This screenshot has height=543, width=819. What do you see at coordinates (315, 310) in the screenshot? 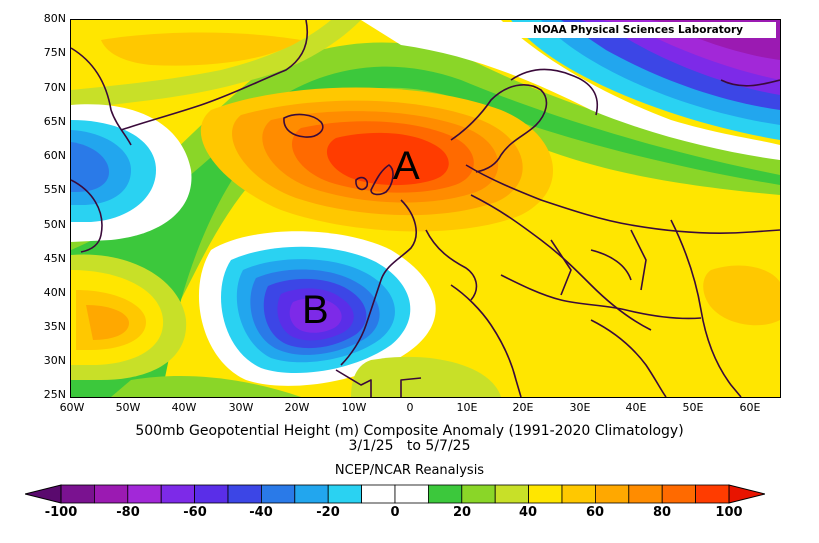
I see `low-marker-b: B` at bounding box center [315, 310].